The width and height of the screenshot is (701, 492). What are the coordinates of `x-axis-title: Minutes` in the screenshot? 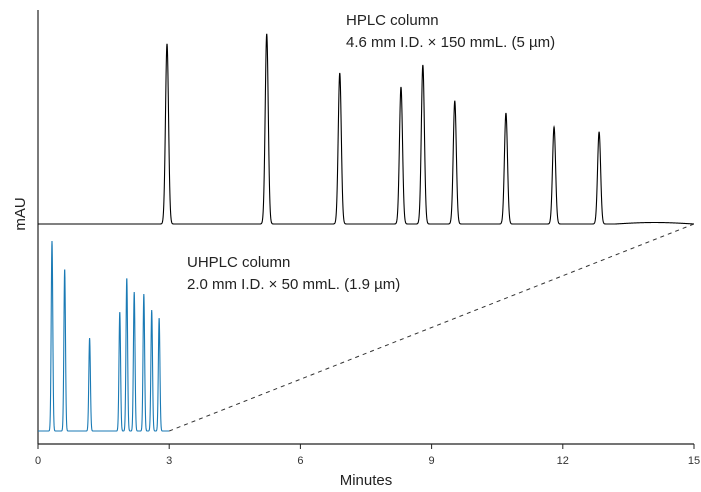 It's located at (366, 480).